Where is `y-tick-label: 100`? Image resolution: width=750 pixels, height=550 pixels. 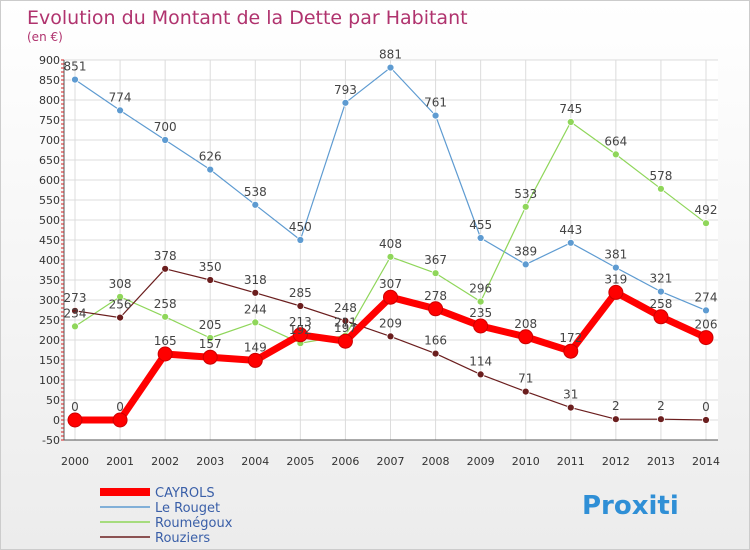 y-tick-label: 100 is located at coordinates (49, 380).